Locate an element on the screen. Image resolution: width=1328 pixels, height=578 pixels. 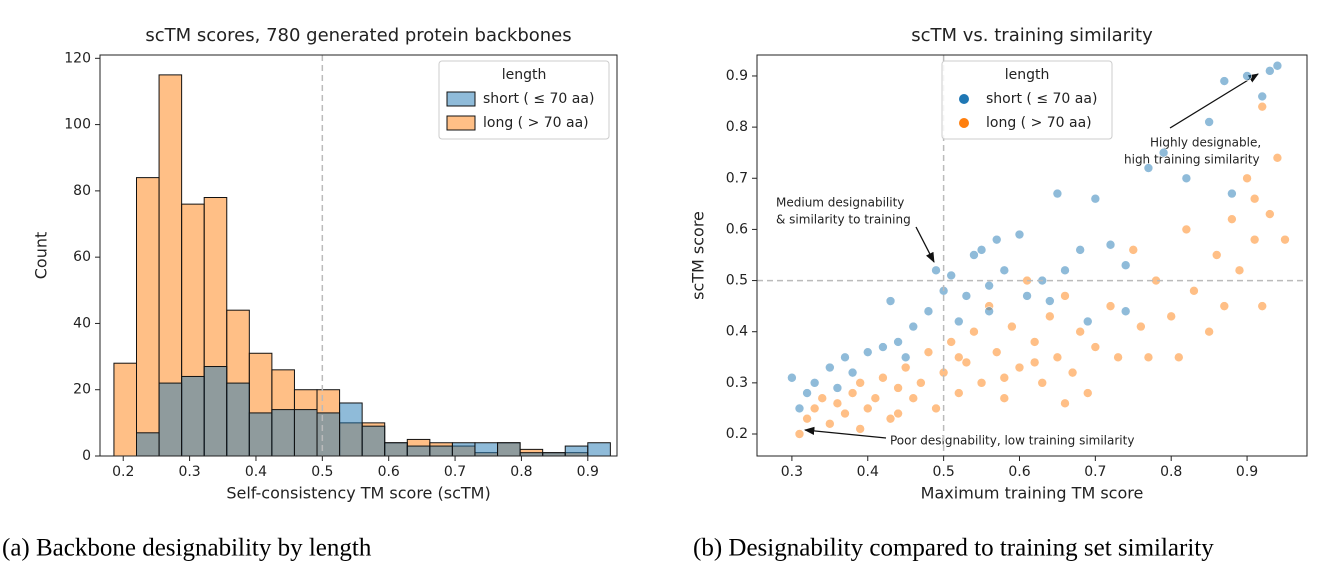
annotation: high training similarity is located at coordinates (1192, 160).